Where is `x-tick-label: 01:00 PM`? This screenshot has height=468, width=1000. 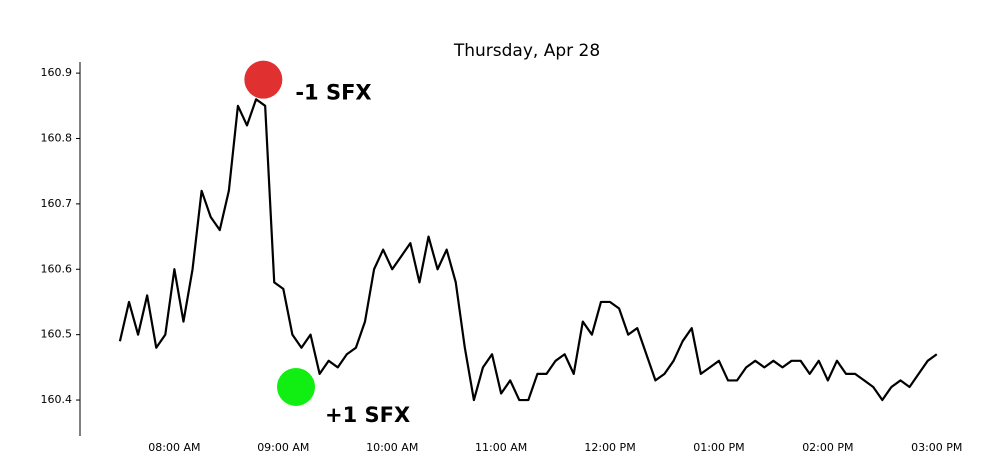
x-tick-label: 01:00 PM is located at coordinates (718, 447).